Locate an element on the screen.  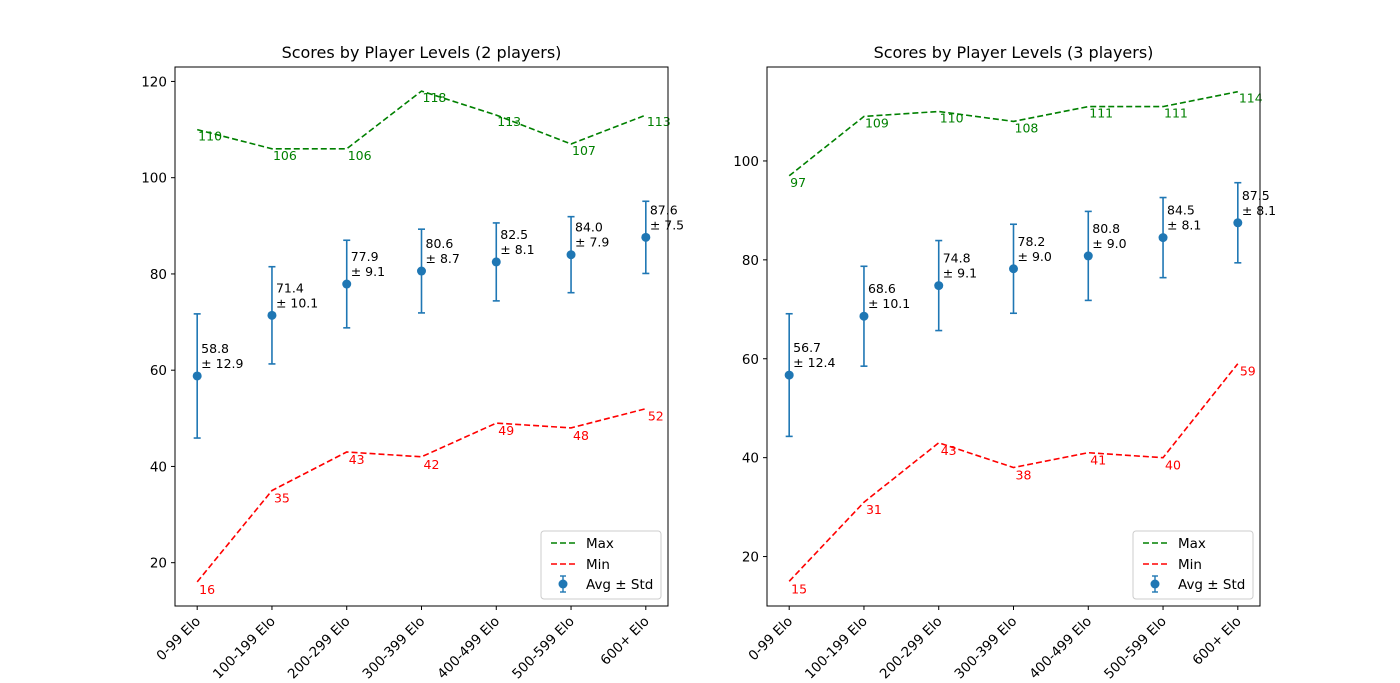
avg-value-label: 56.7 is located at coordinates (807, 347).